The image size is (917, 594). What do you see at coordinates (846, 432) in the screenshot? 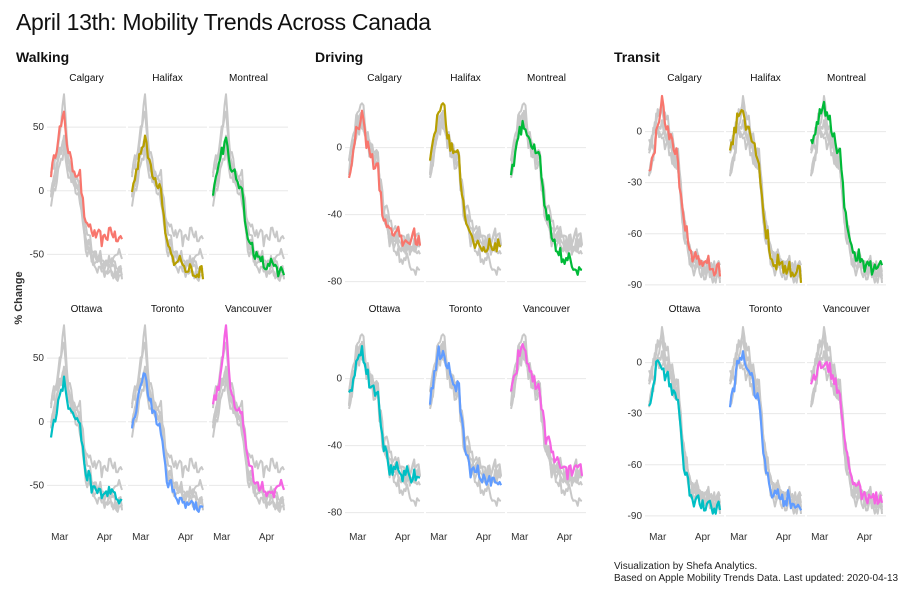
I see `series-line-transit-vancouver` at bounding box center [846, 432].